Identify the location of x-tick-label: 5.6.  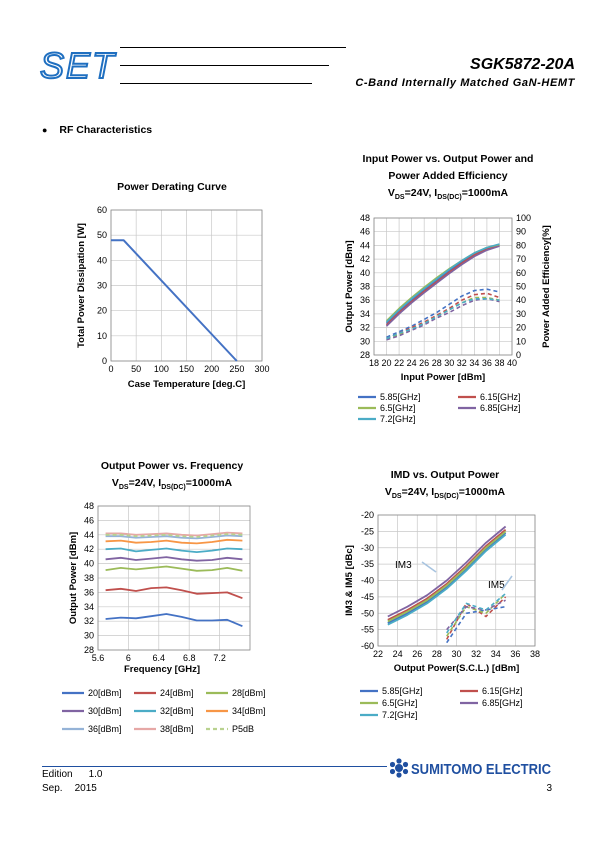
(98, 658).